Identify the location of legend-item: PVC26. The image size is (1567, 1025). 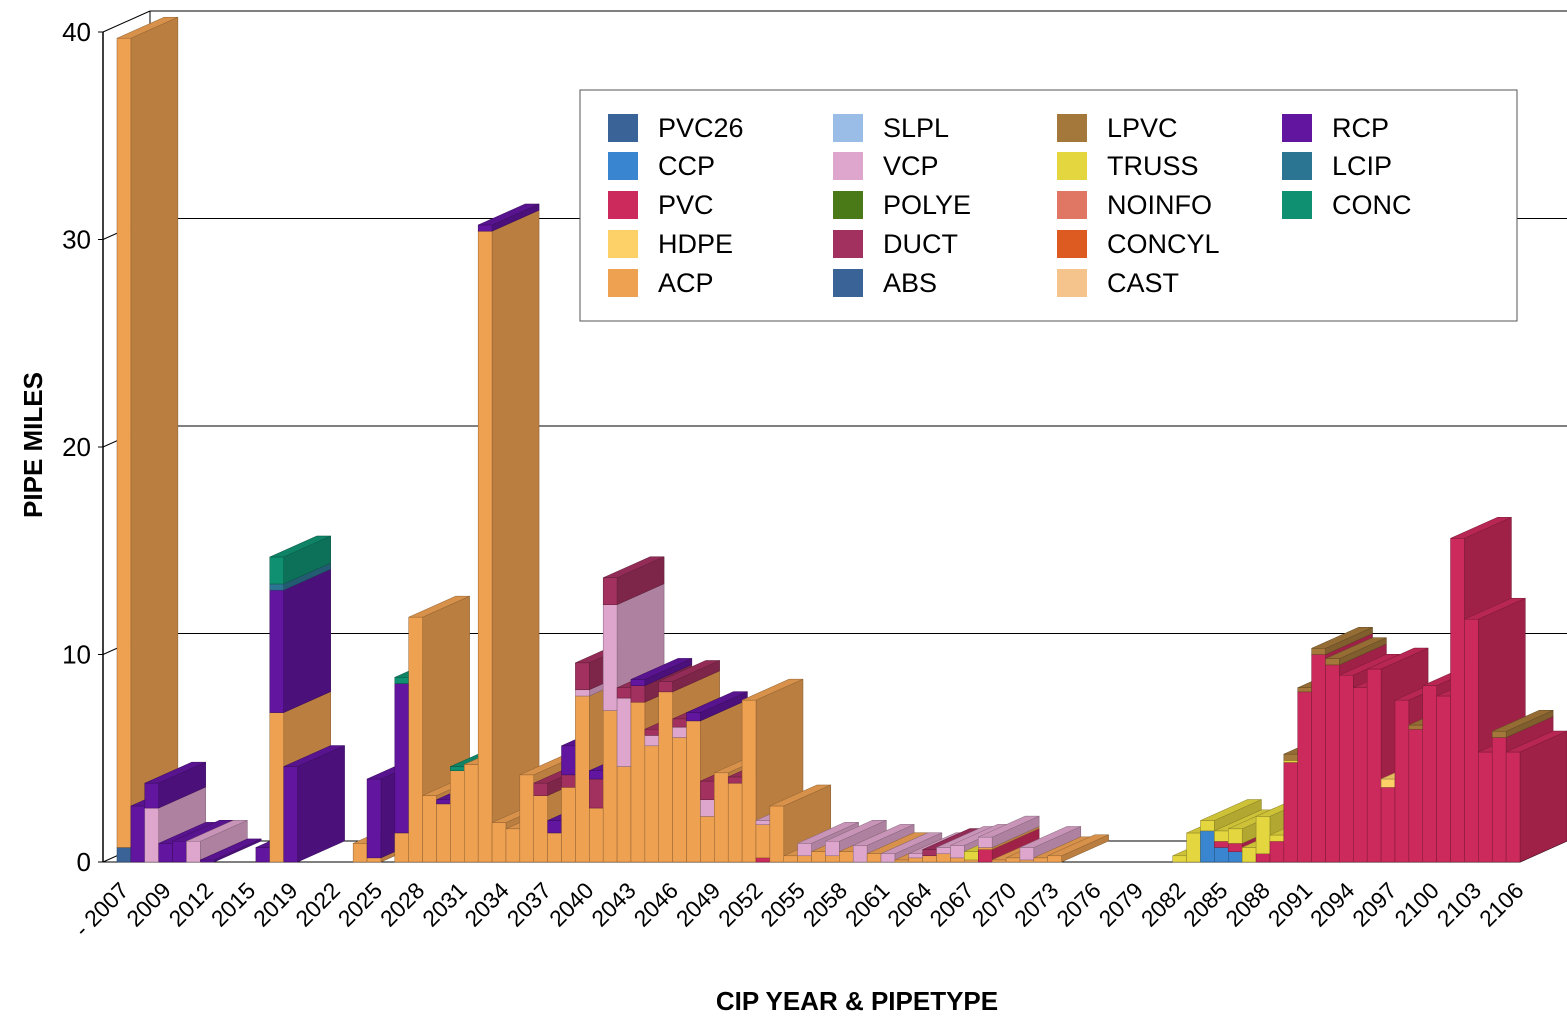
(676, 128).